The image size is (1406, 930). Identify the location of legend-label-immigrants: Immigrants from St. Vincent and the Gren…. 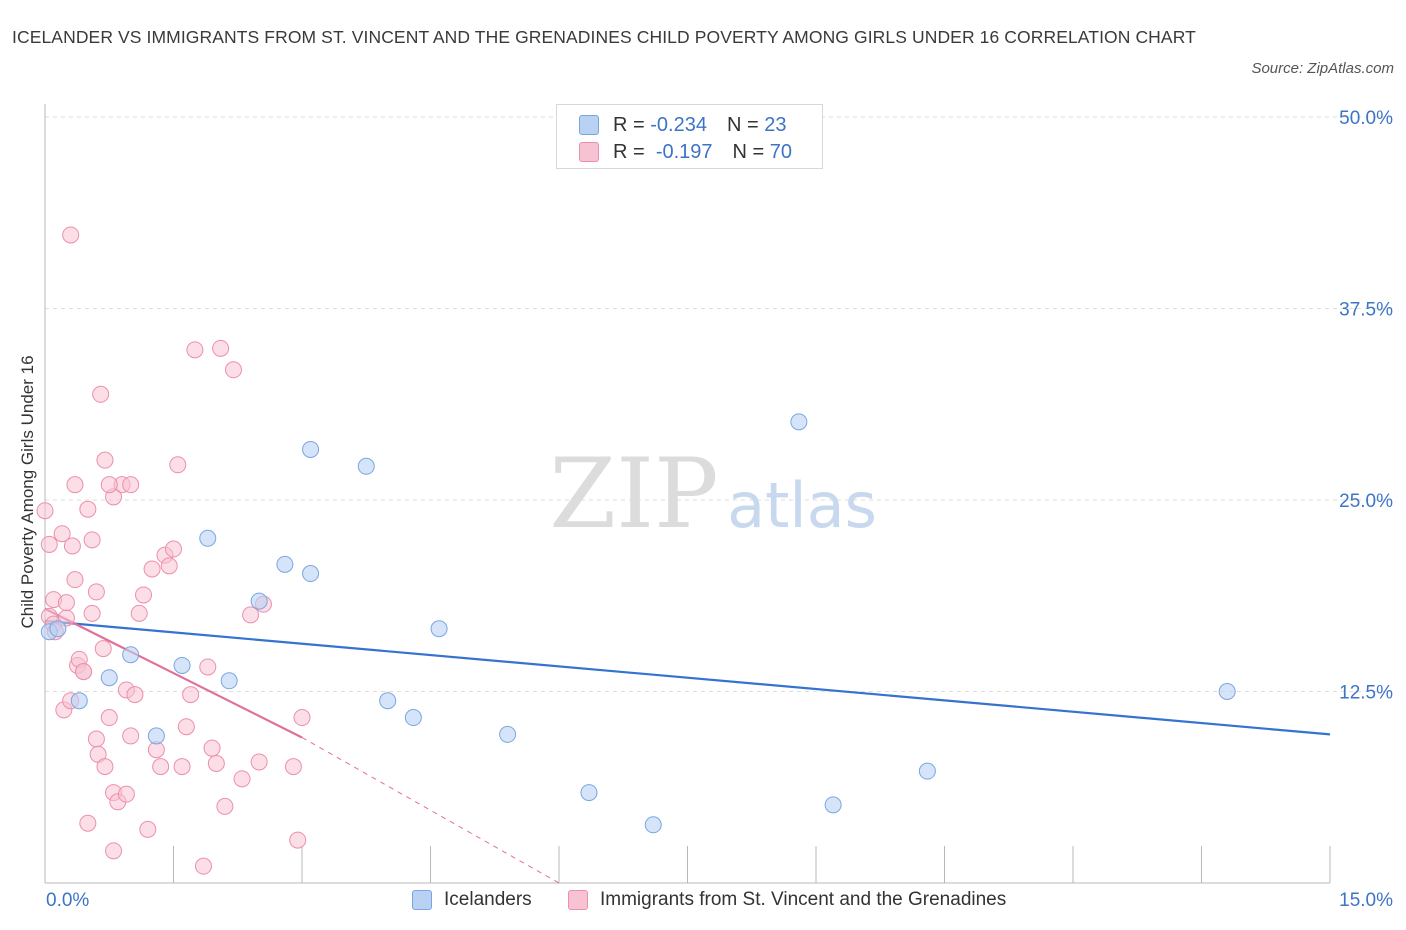
(803, 899).